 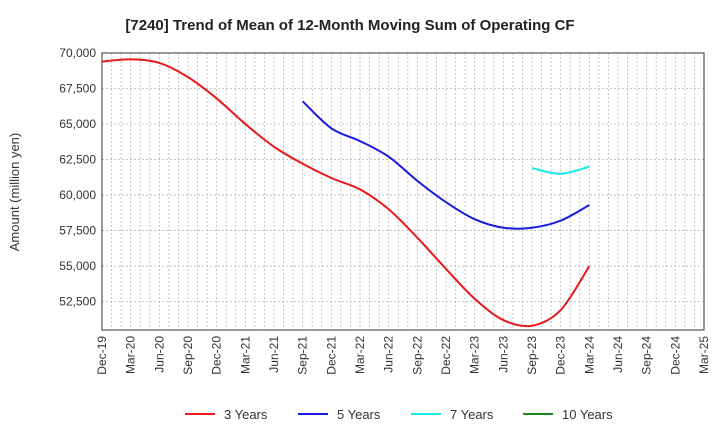 I want to click on legend-label: 7 Years, so click(x=472, y=414).